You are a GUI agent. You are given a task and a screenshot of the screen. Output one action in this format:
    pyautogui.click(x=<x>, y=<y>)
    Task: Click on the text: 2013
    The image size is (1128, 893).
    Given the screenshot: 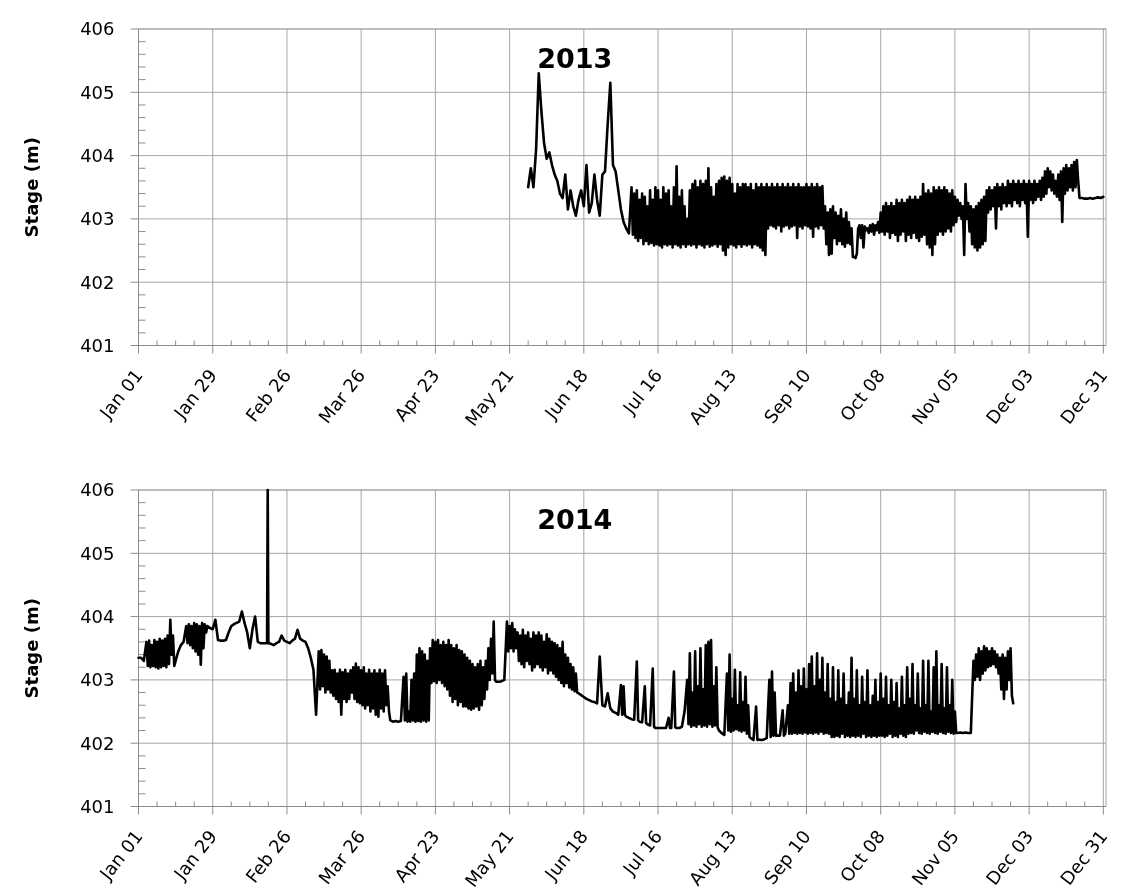 What is the action you would take?
    pyautogui.click(x=575, y=58)
    